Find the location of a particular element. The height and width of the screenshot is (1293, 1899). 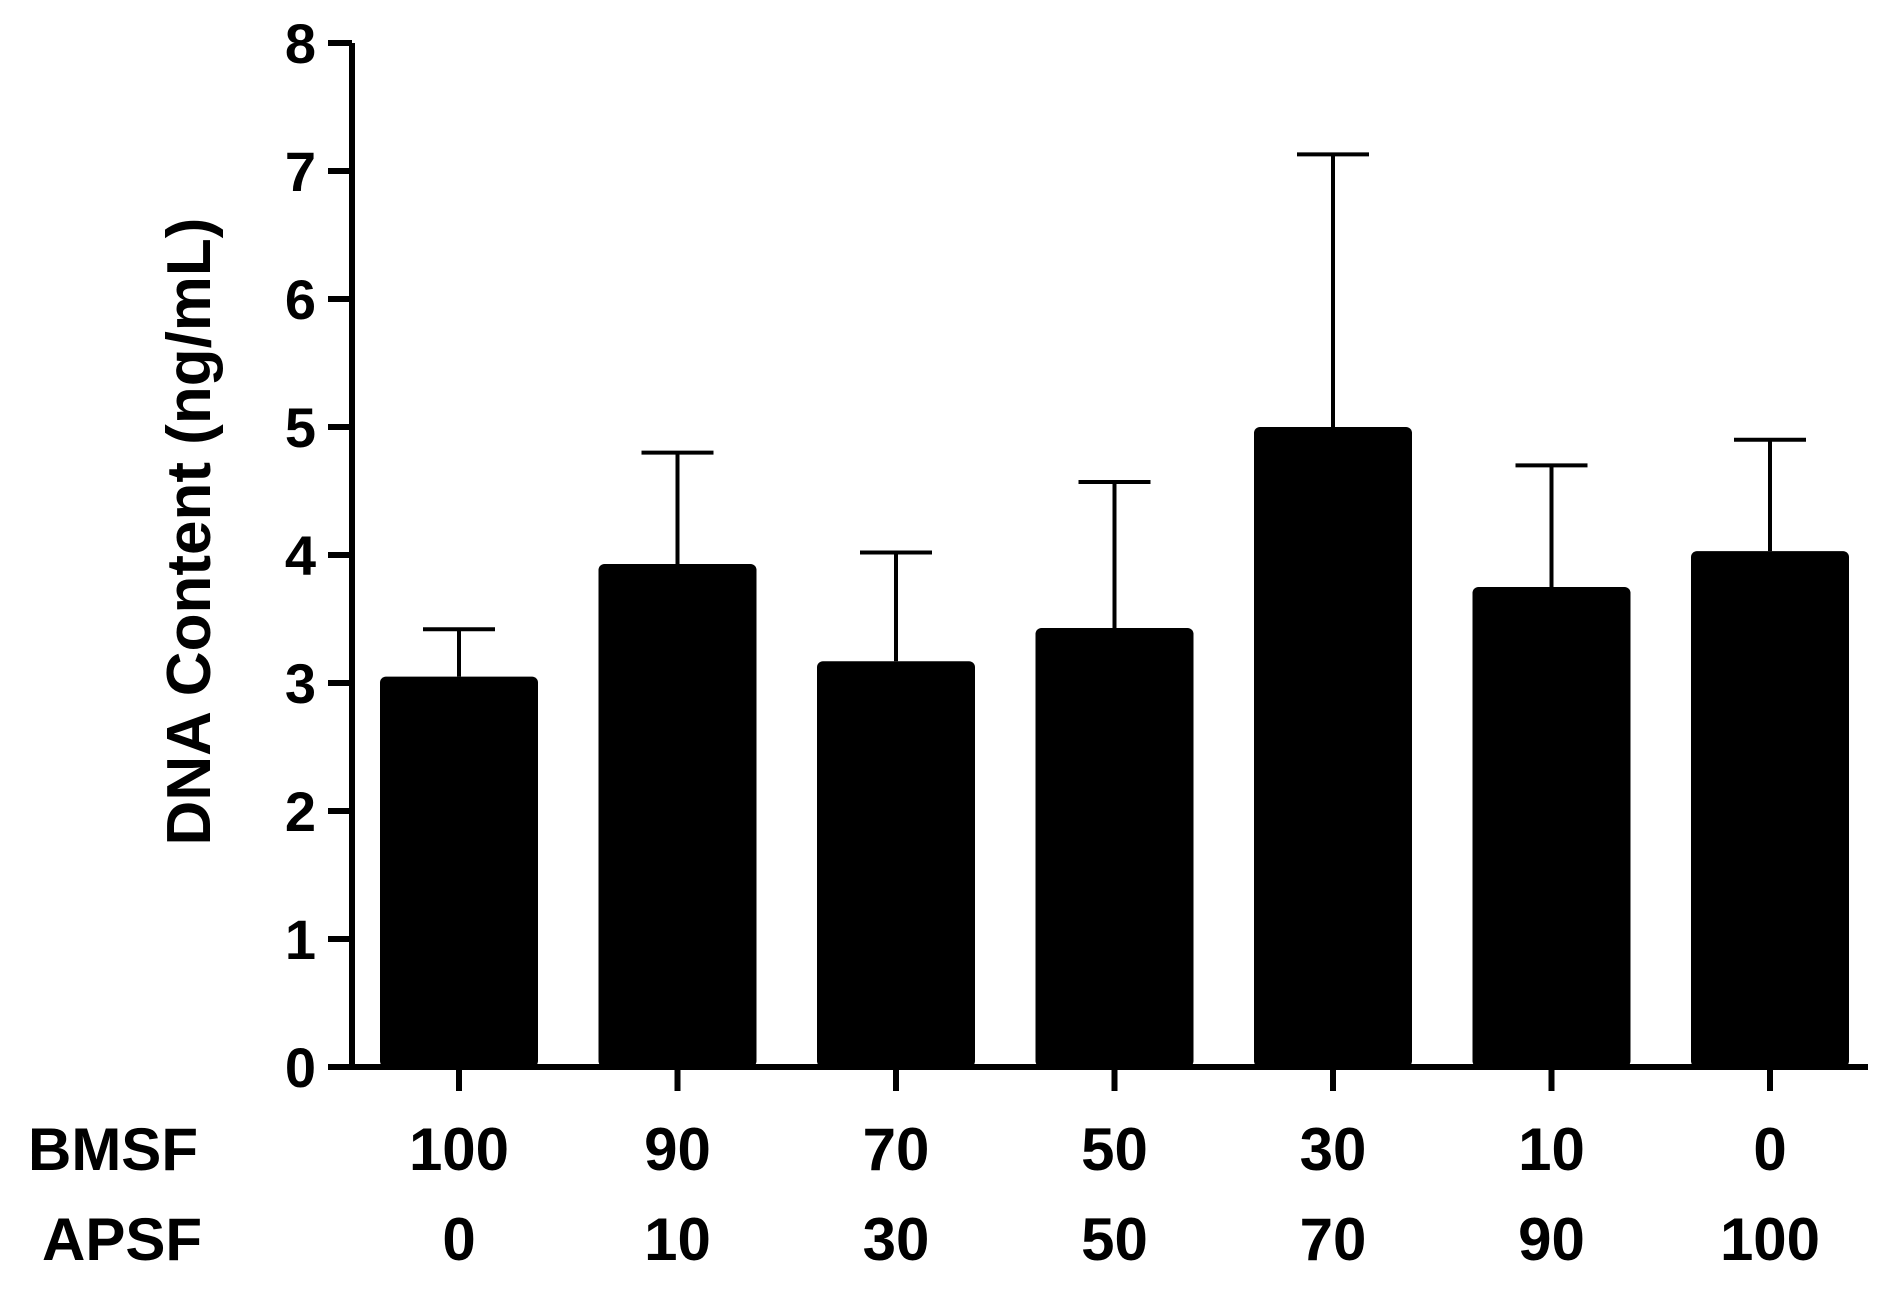

y-tick-label: 4 is located at coordinates (300, 555).